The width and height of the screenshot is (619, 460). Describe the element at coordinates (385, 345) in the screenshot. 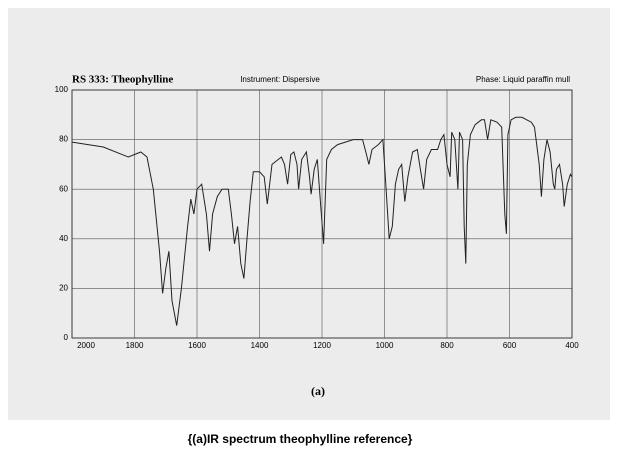

I see `x-tick-label: 1000` at that location.